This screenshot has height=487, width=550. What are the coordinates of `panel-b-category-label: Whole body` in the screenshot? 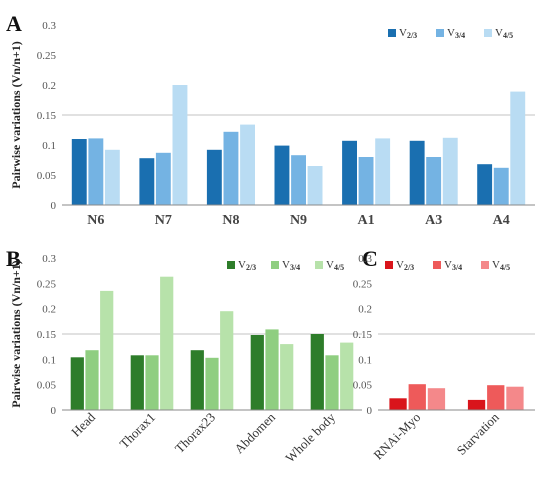 It's located at (310, 437).